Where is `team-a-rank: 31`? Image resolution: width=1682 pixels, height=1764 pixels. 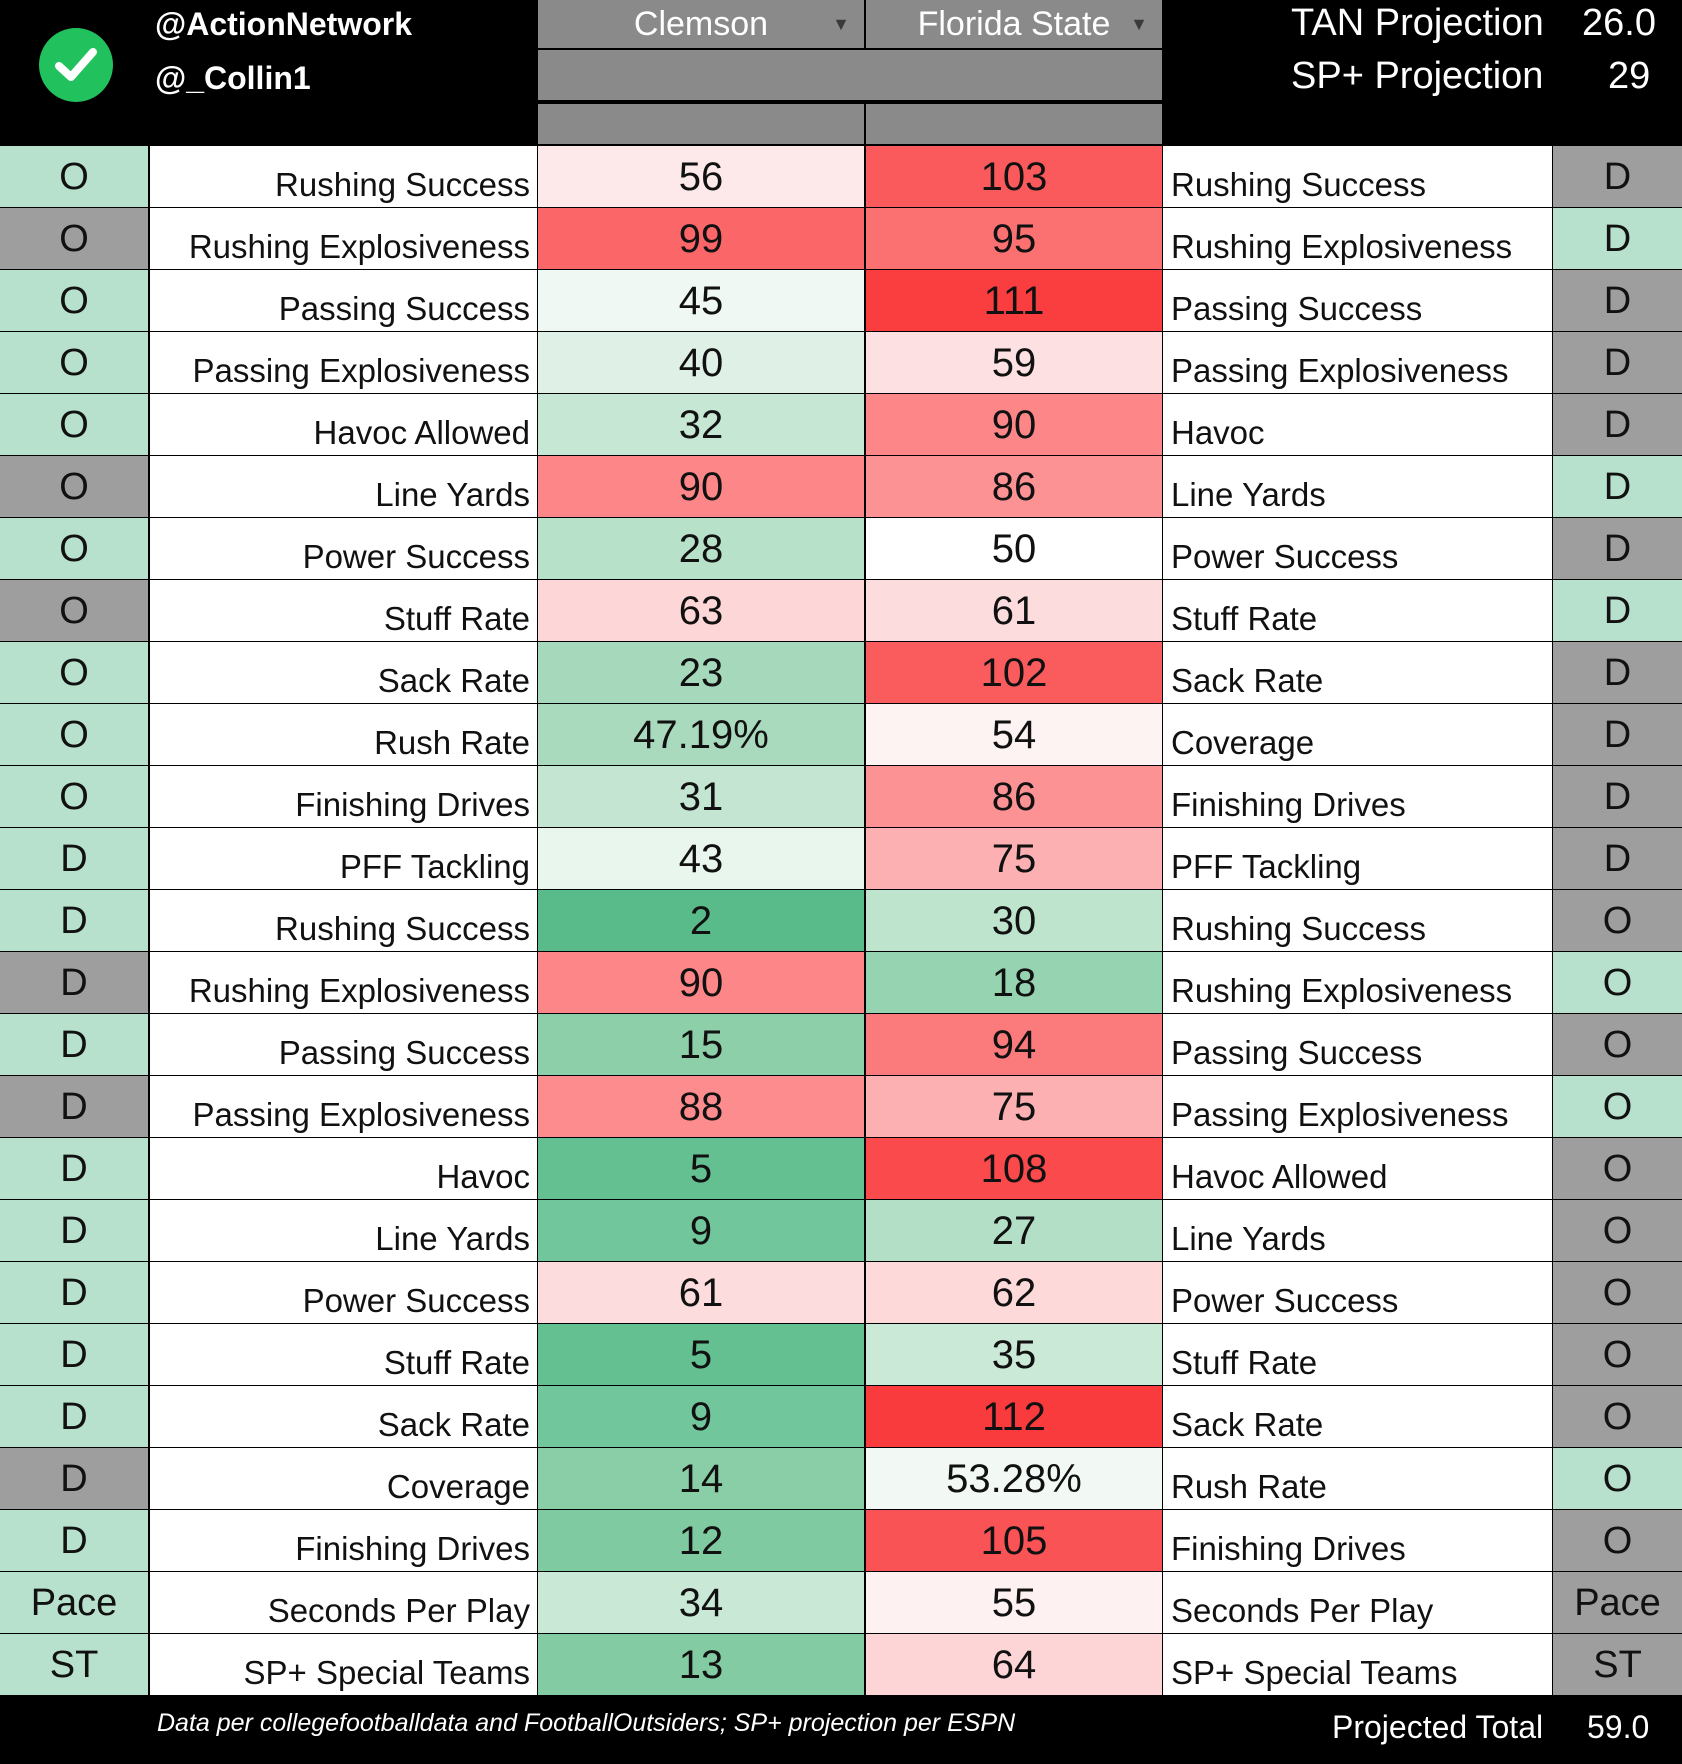 team-a-rank: 31 is located at coordinates (701, 796).